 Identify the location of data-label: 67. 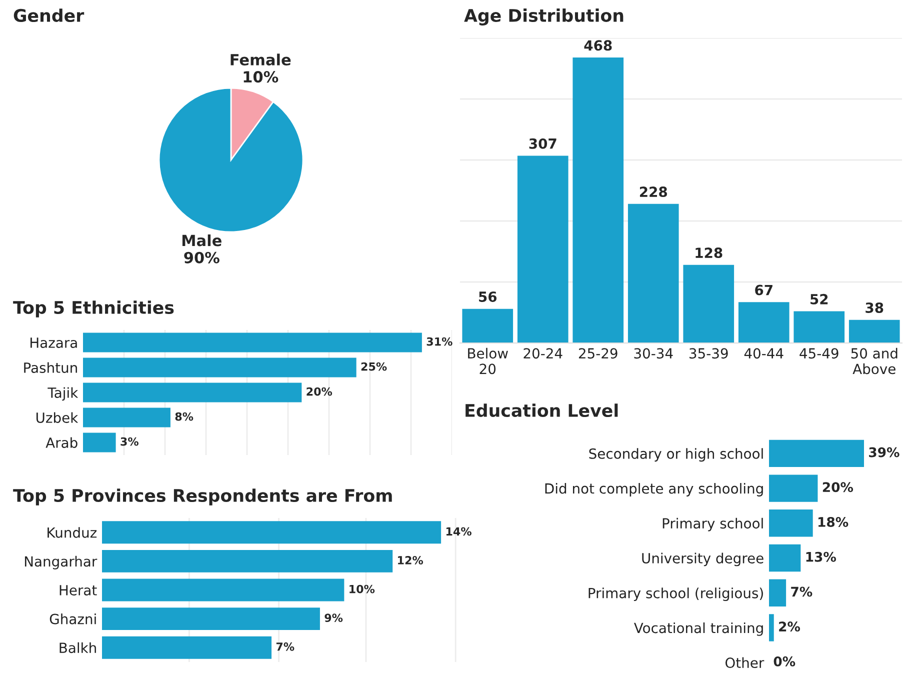
(763, 290).